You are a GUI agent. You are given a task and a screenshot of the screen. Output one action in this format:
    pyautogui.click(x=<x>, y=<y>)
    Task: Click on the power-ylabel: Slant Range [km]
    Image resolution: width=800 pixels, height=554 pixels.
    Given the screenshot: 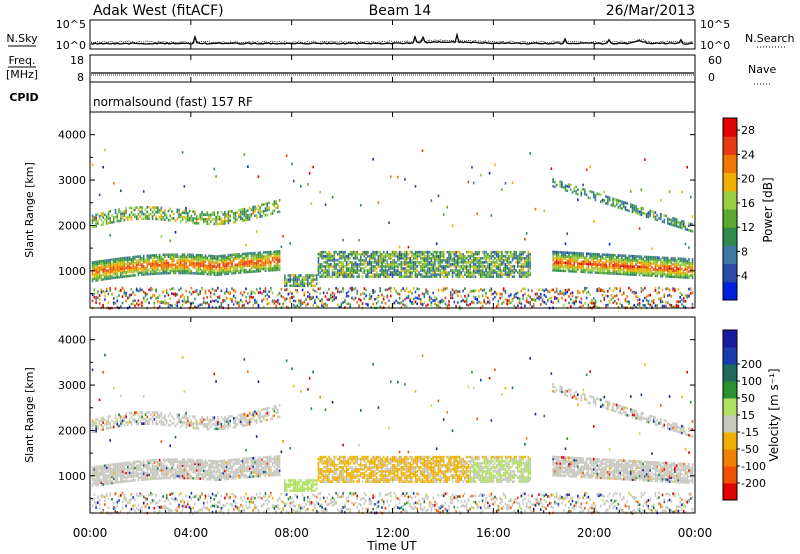 What is the action you would take?
    pyautogui.click(x=29, y=210)
    